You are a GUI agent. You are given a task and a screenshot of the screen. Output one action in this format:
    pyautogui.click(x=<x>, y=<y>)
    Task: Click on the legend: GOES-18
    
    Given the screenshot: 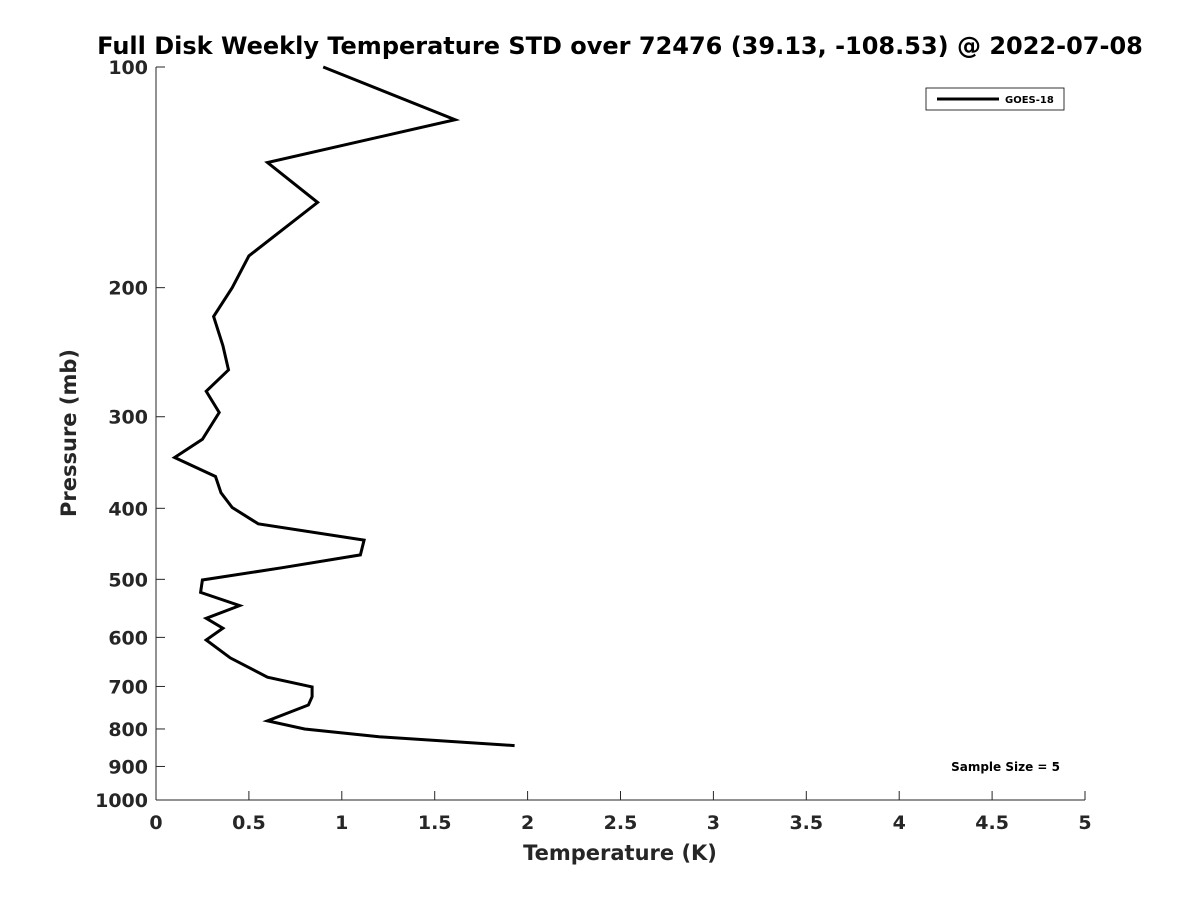 What is the action you would take?
    pyautogui.click(x=995, y=99)
    